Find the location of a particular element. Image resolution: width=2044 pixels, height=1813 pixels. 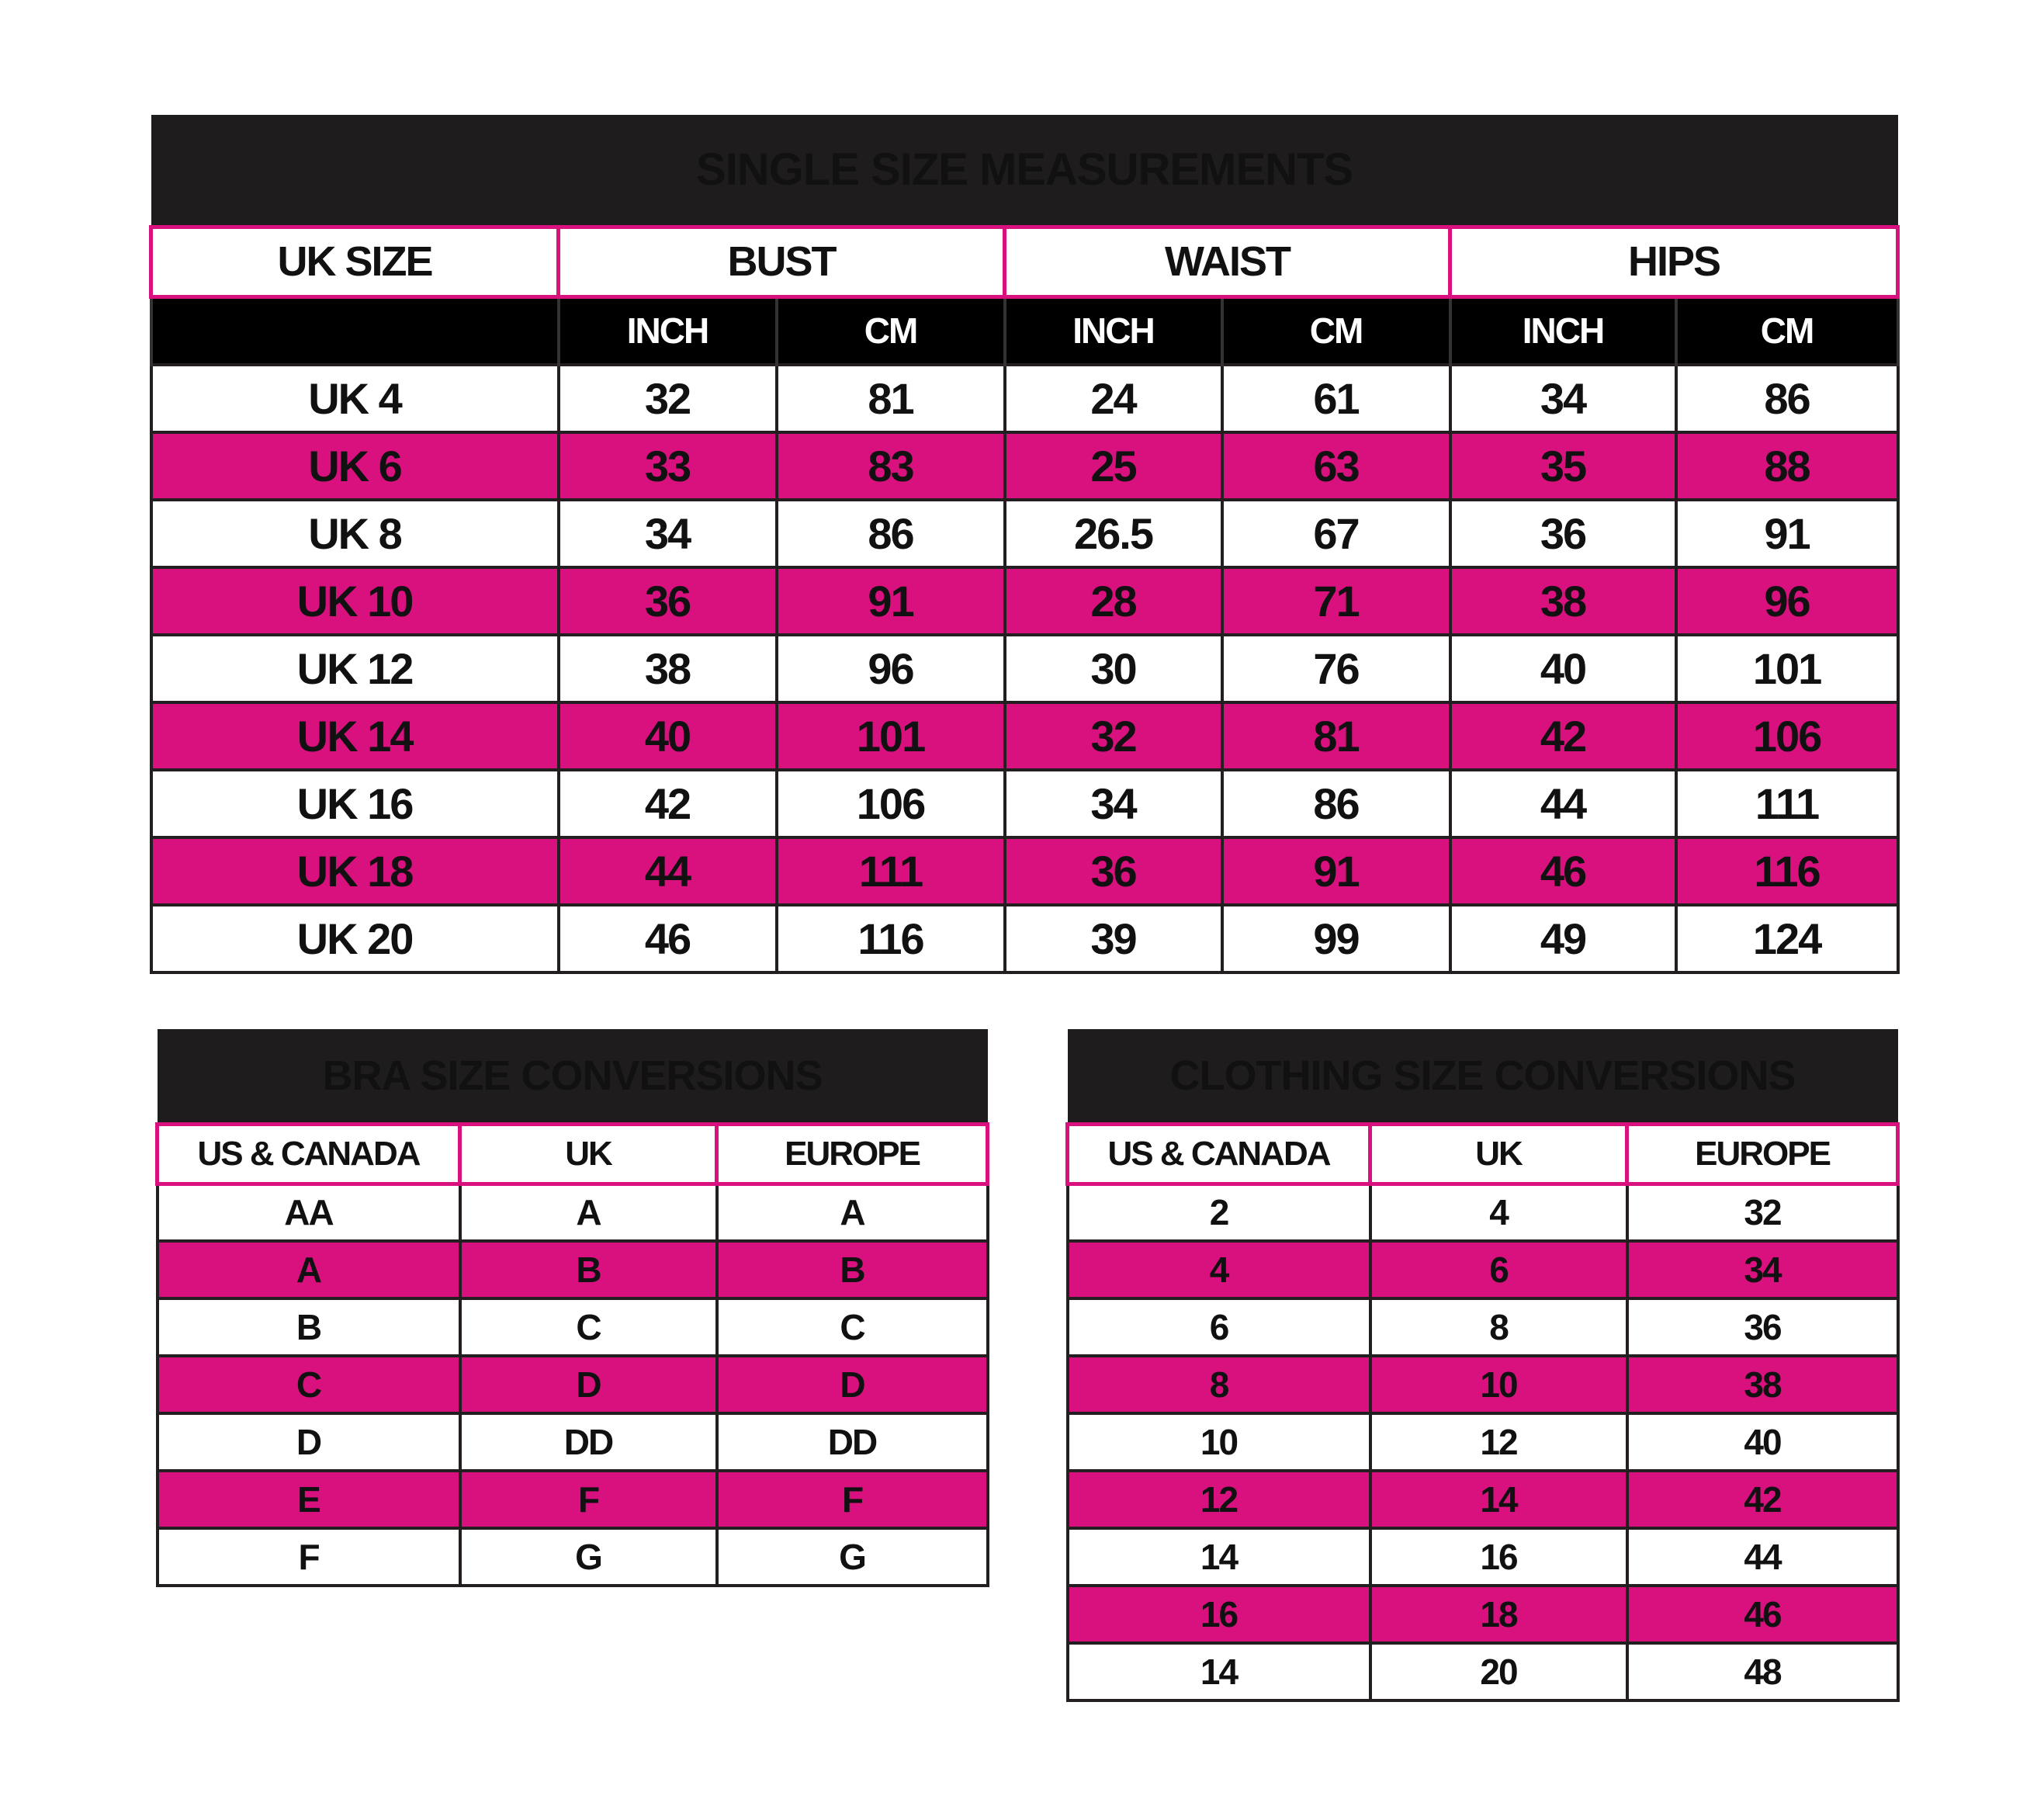

table-row: UK 4 32 81 24 61 34 86 is located at coordinates (1024, 398).